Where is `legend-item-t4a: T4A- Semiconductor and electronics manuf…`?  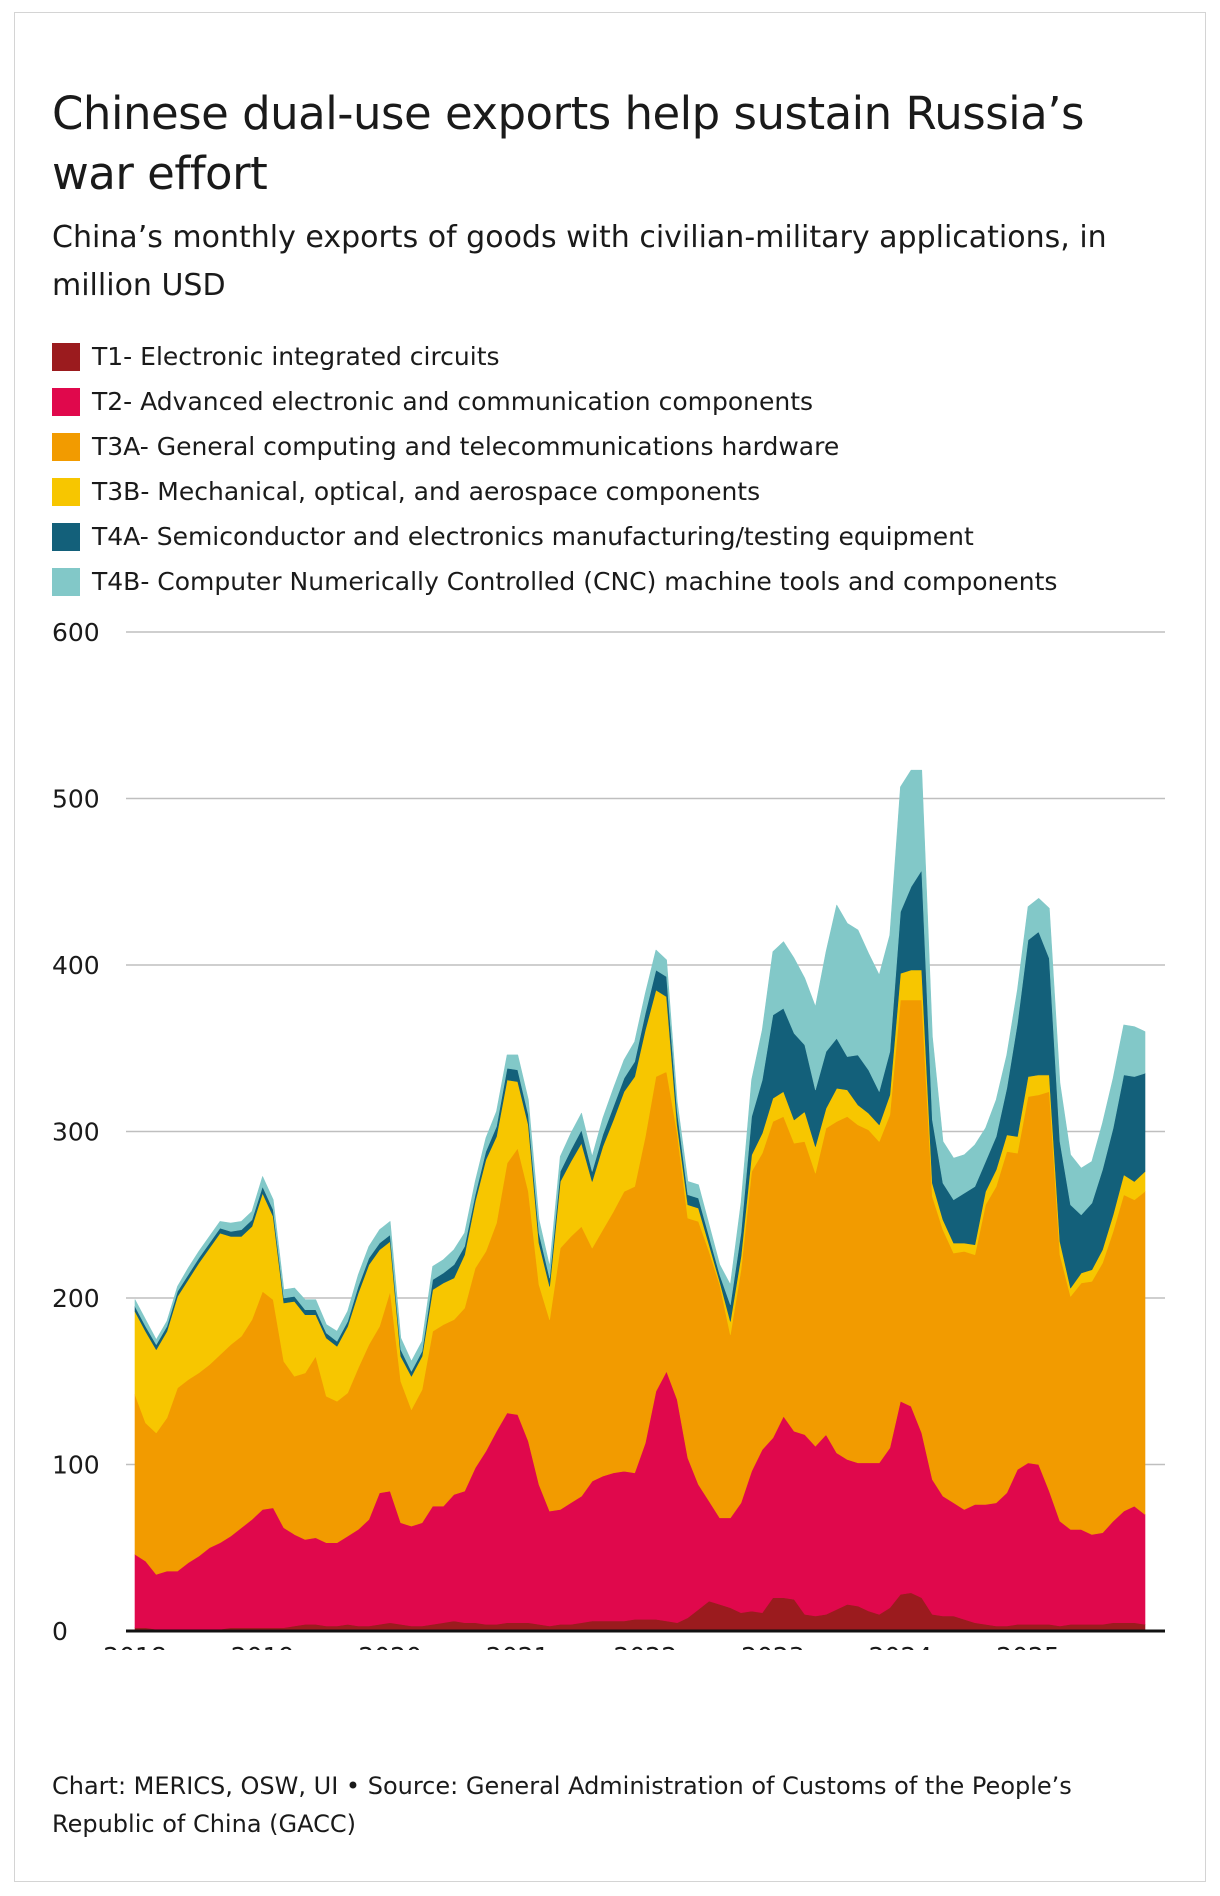 legend-item-t4a: T4A- Semiconductor and electronics manuf… is located at coordinates (554, 536).